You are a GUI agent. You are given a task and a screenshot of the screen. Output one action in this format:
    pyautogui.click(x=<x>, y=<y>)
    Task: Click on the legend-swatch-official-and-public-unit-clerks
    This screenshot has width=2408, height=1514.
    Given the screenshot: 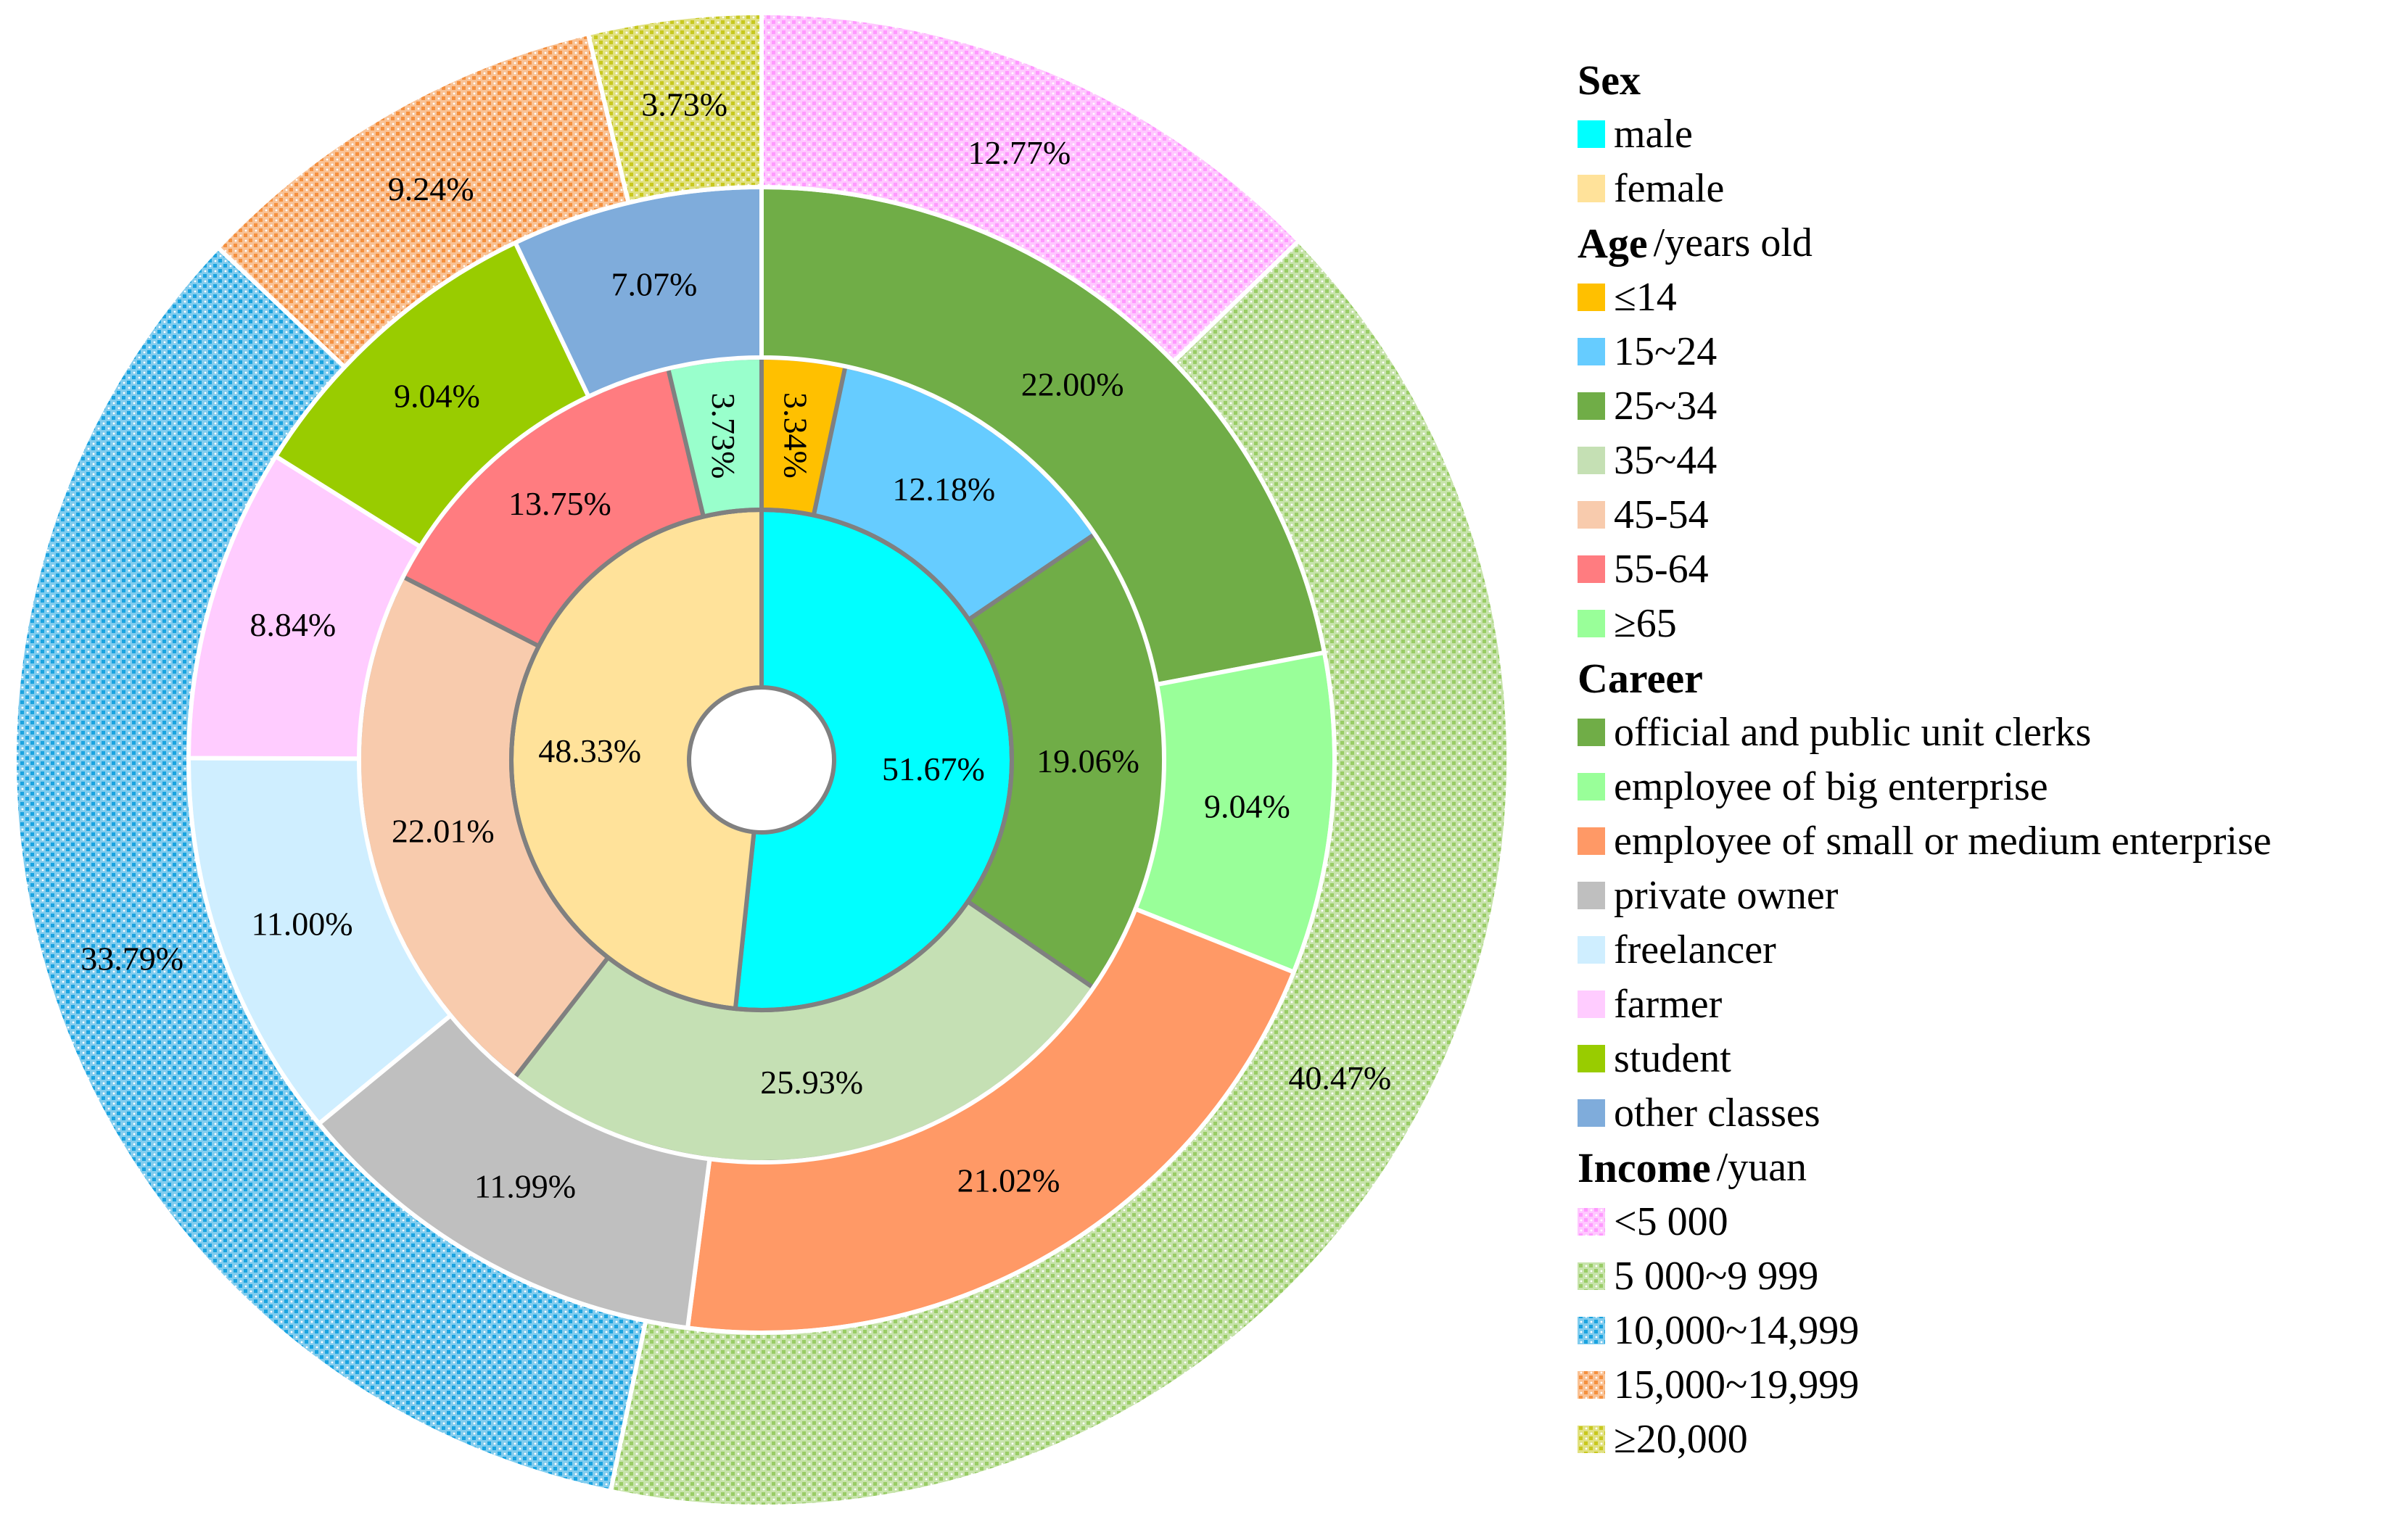 What is the action you would take?
    pyautogui.click(x=1591, y=733)
    